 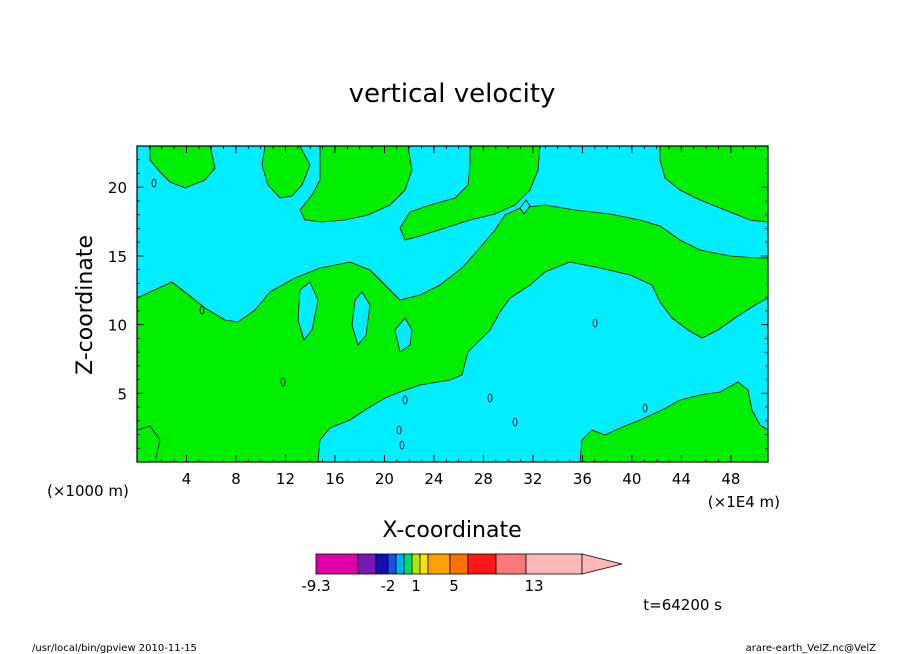 What do you see at coordinates (117, 257) in the screenshot?
I see `y-tick-label: 15` at bounding box center [117, 257].